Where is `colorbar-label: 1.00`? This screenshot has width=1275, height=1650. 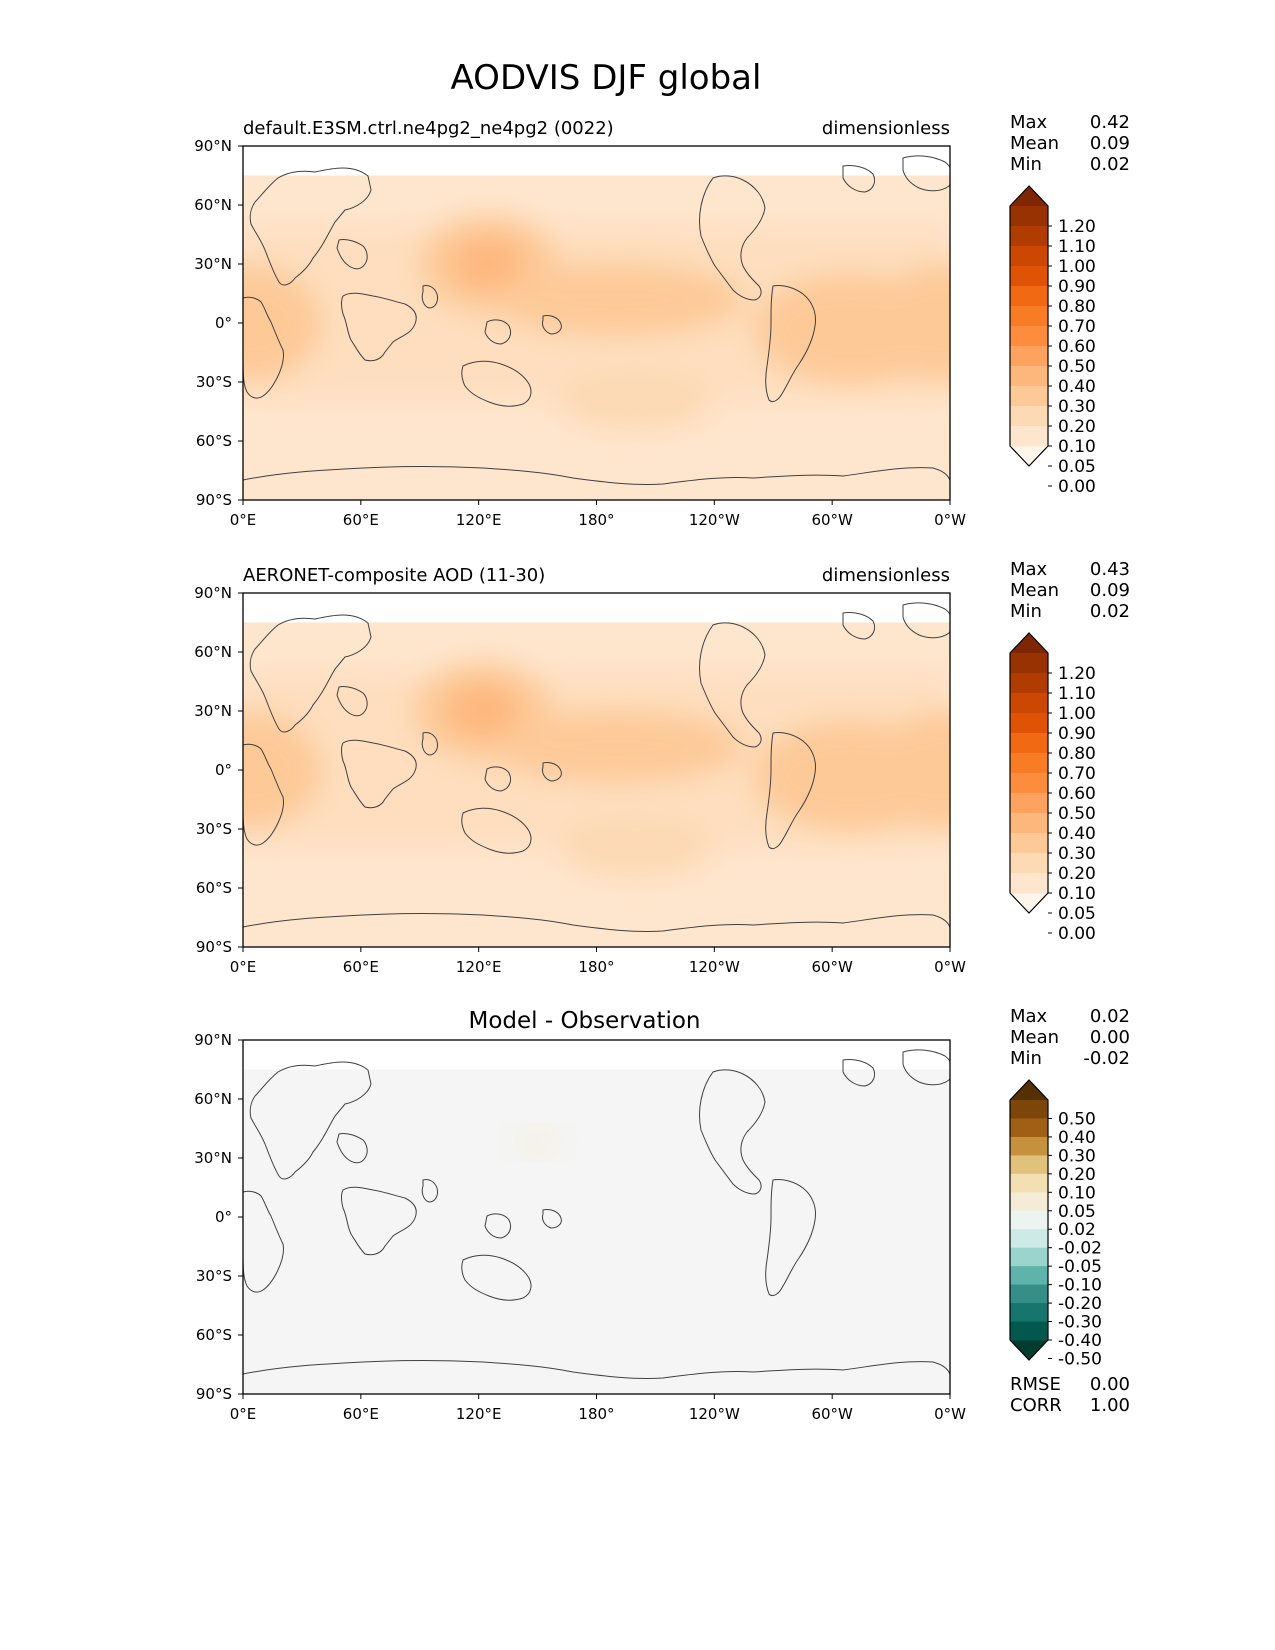 colorbar-label: 1.00 is located at coordinates (1077, 714).